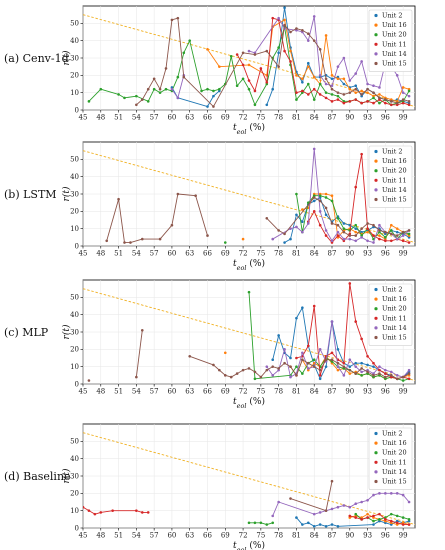  Describe the element at coordinates (394, 482) in the screenshot. I see `legend-entry: Unit 15` at that location.